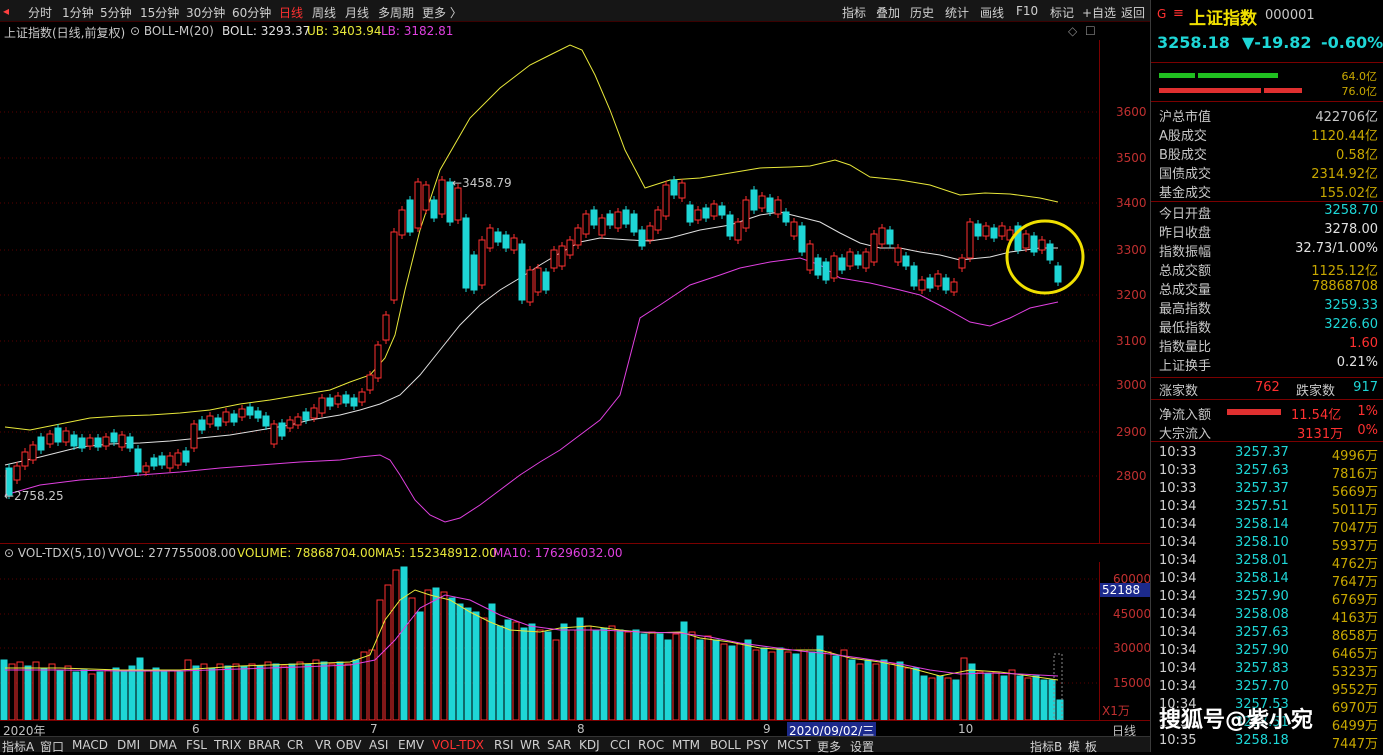 Image resolution: width=1383 pixels, height=755 pixels. I want to click on tick-row: 10:34 3257.63 8658万, so click(1267, 633).